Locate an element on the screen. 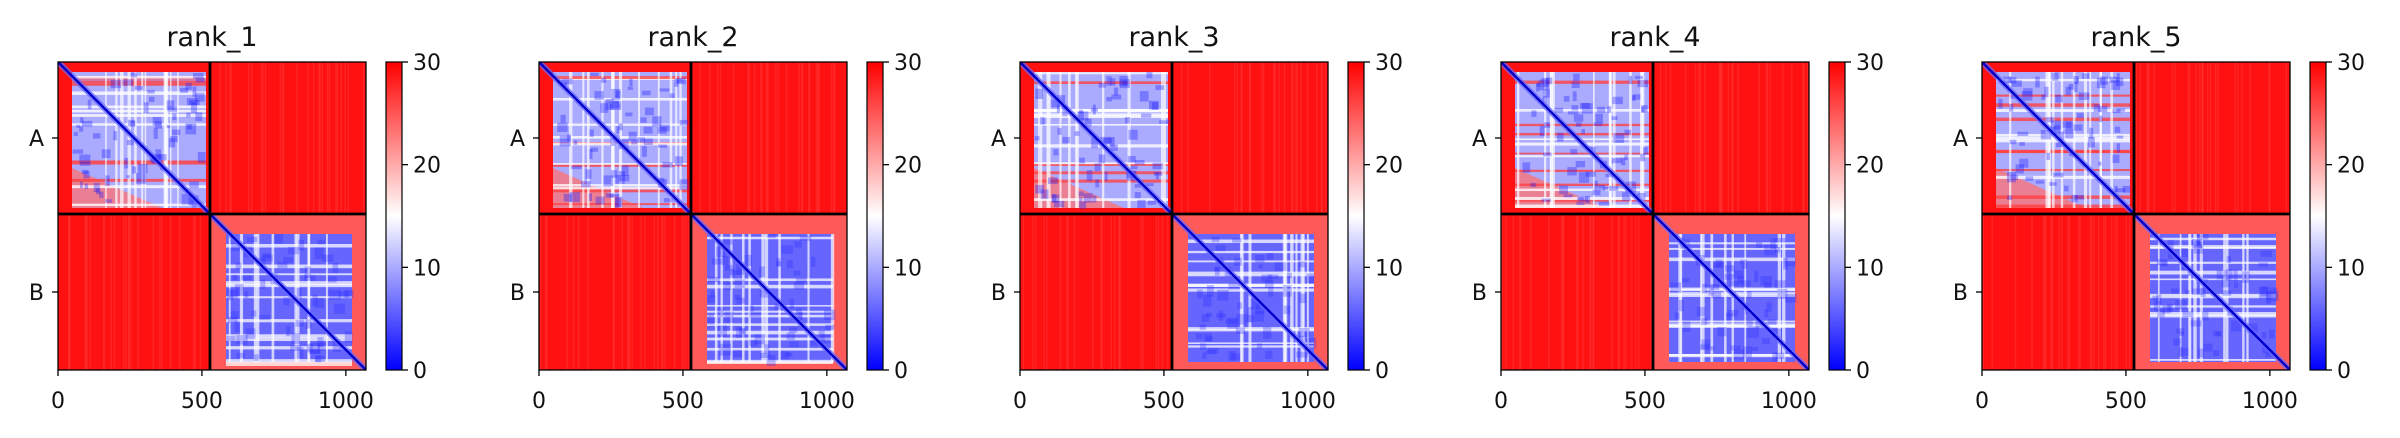  panel-title: rank_2 is located at coordinates (692, 37).